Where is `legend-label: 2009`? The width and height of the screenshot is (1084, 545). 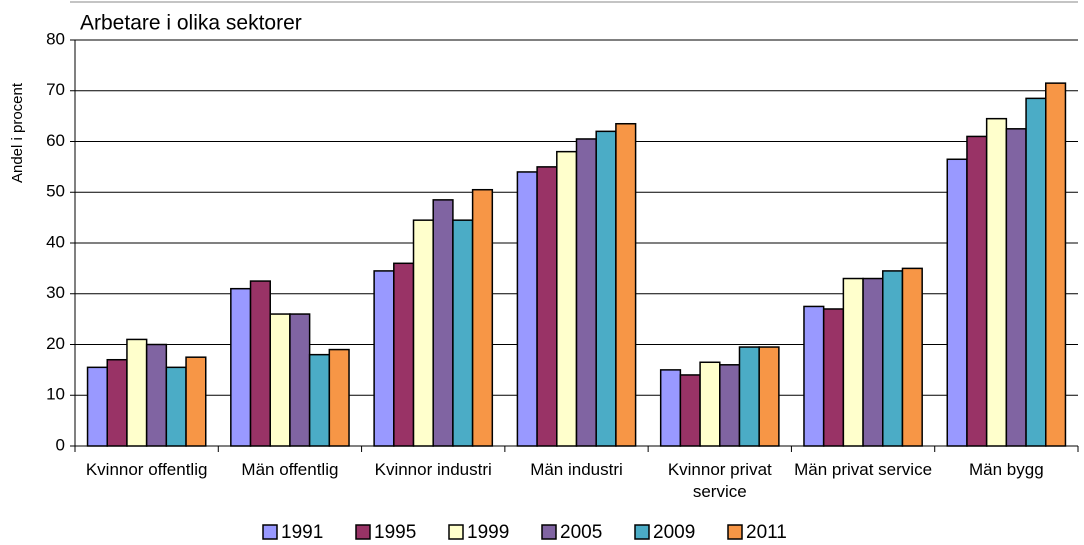
legend-label: 2009 is located at coordinates (674, 532).